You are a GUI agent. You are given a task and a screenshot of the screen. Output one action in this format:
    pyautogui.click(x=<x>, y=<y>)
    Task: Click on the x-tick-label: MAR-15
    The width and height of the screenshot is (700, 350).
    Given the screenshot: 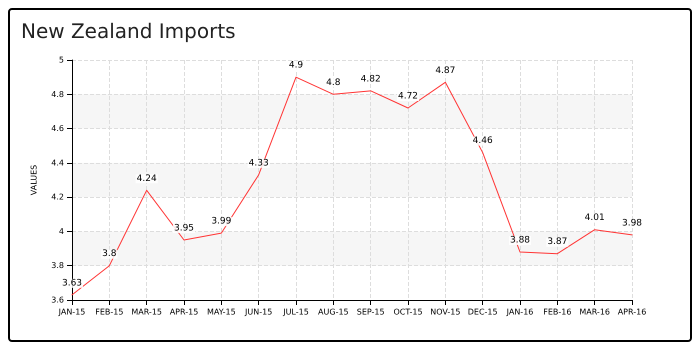 What is the action you would take?
    pyautogui.click(x=146, y=312)
    